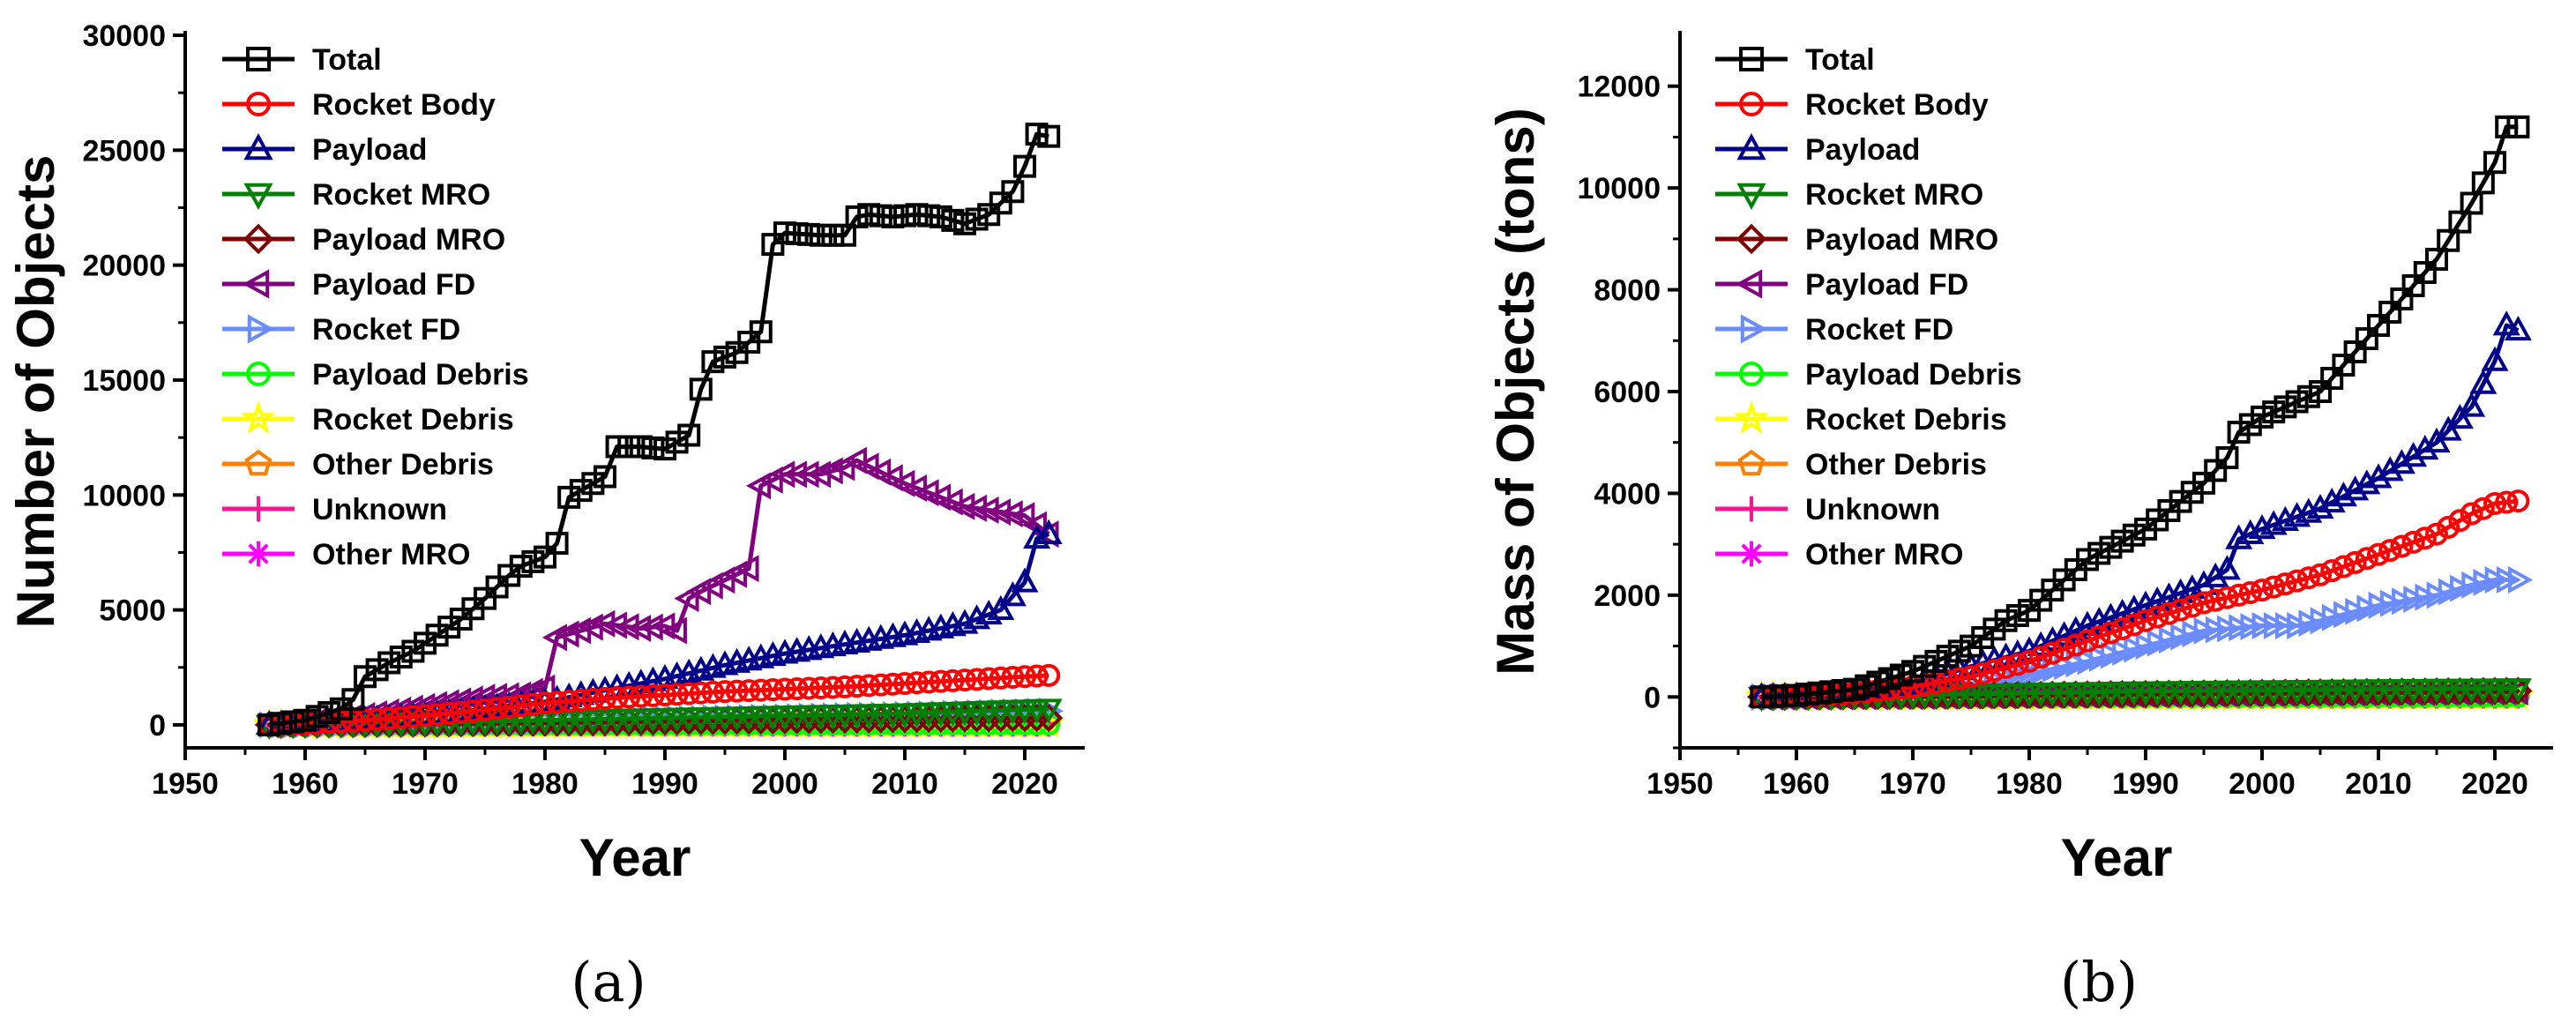  I want to click on x-axis-title: Year, so click(2117, 857).